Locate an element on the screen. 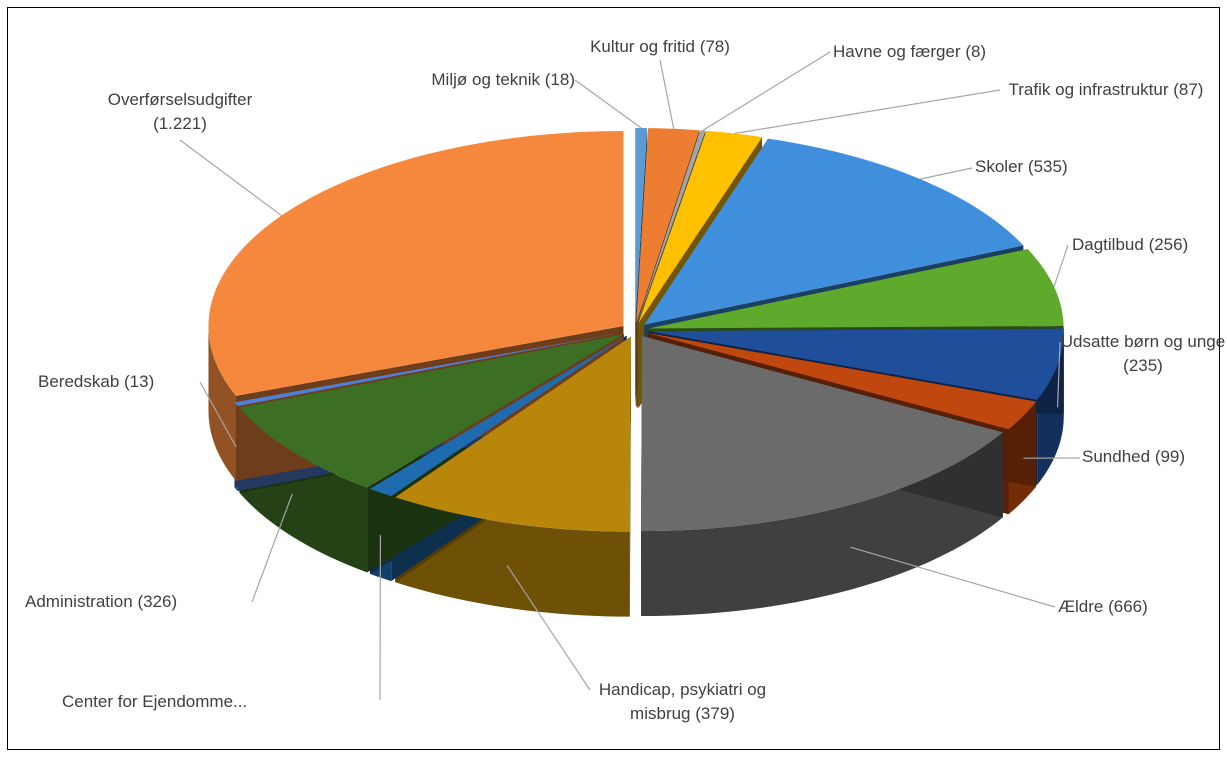  data-label: Miljø og teknik (18) is located at coordinates (472, 80).